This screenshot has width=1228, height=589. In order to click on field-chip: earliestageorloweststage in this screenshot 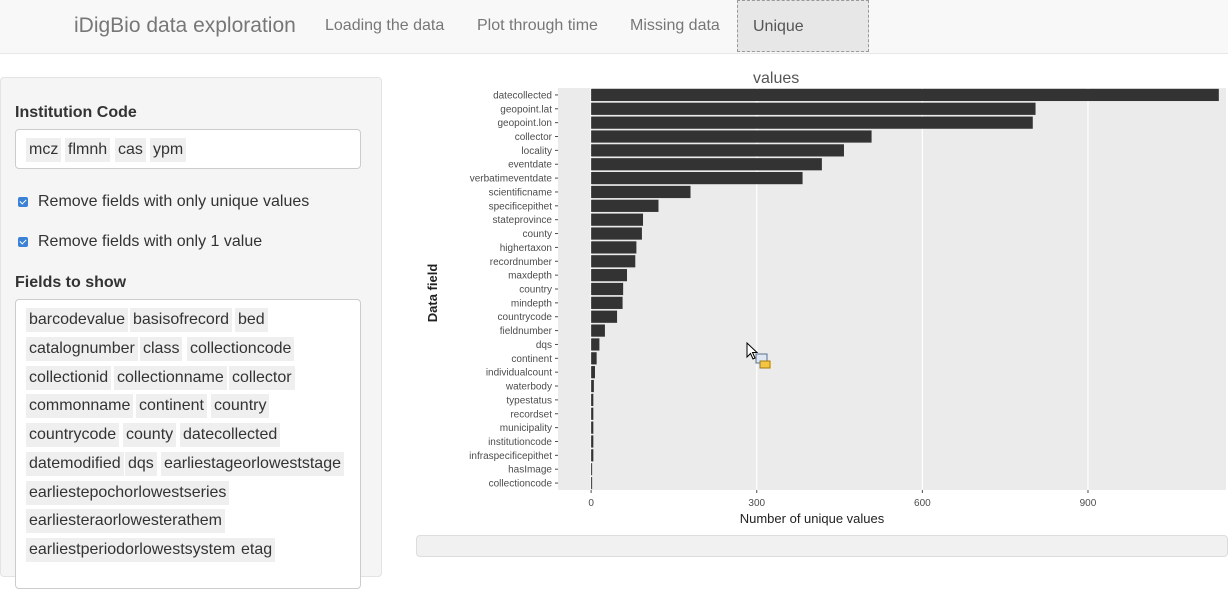, I will do `click(252, 464)`.